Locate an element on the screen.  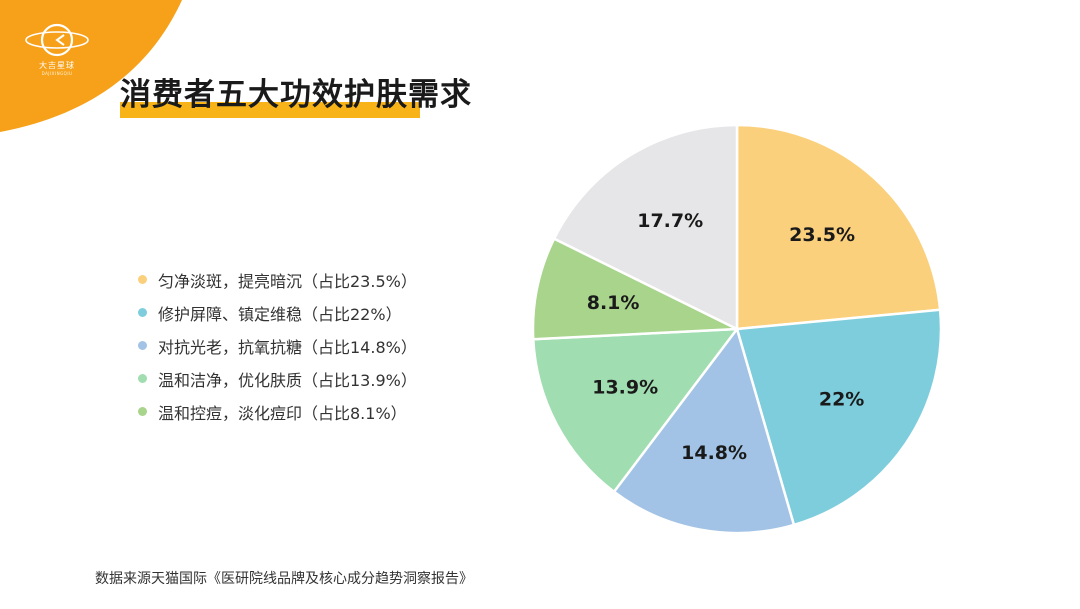
brand-subtitle: DAJIXINGQIU is located at coordinates (57, 73).